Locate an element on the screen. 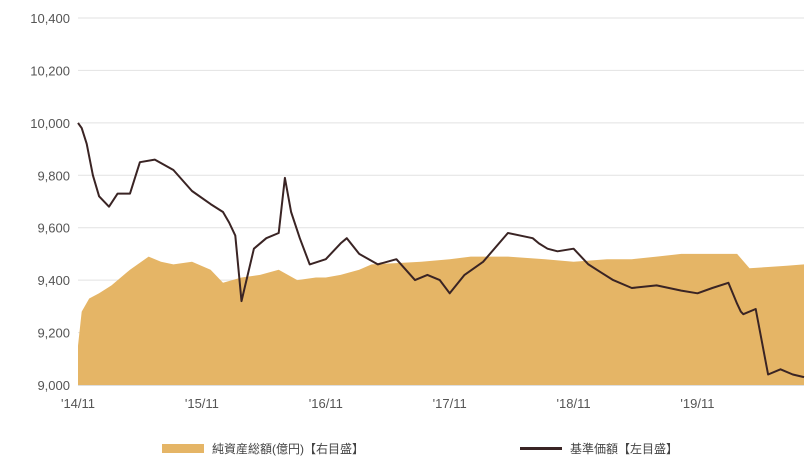 The image size is (807, 464). legend-label-nav: 基準価額【左目盛】 is located at coordinates (624, 449).